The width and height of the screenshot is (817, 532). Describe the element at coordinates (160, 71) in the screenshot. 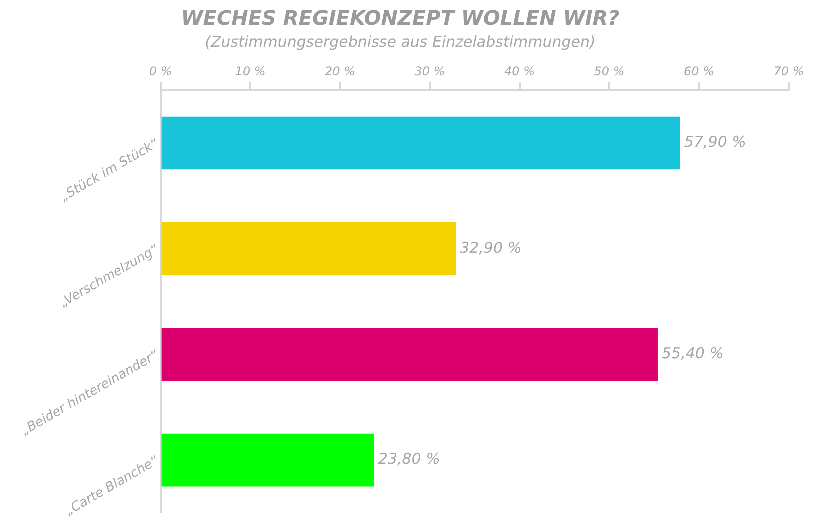

I see `x-tick-label: 0 %` at that location.